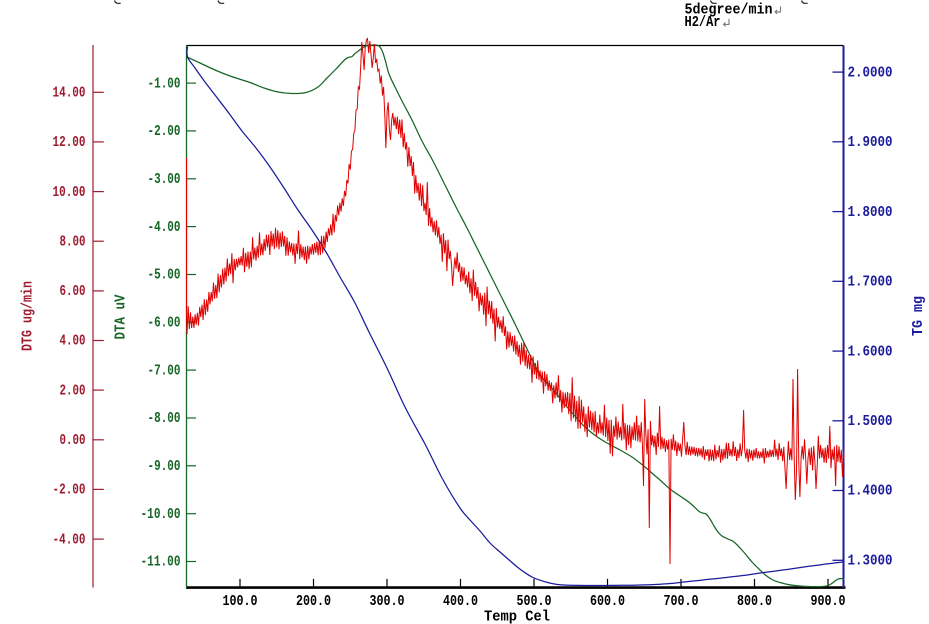 Image resolution: width=929 pixels, height=624 pixels. What do you see at coordinates (240, 601) in the screenshot?
I see `svg-text: 100.0` at bounding box center [240, 601].